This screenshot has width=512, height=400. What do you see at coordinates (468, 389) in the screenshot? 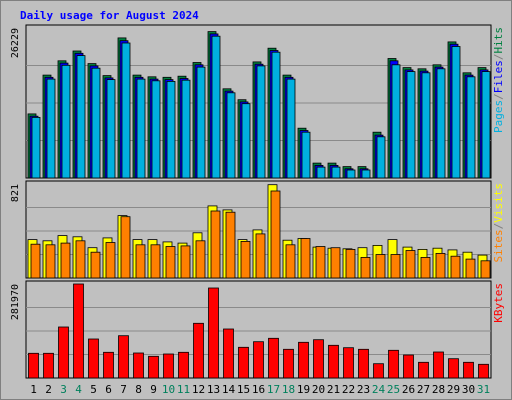
I see `day-label-30: 30` at bounding box center [468, 389].